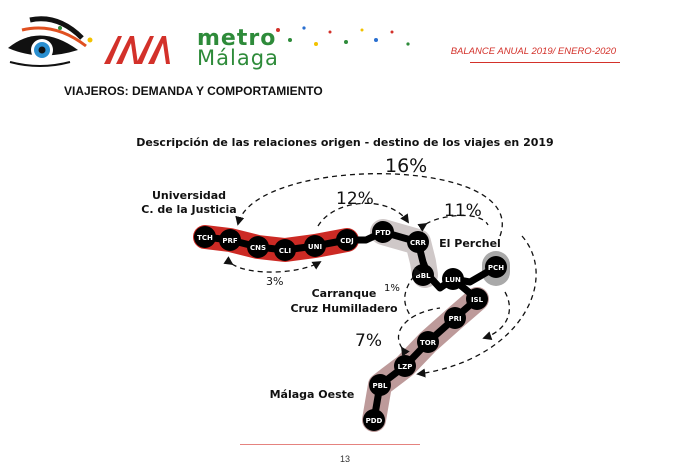 The width and height of the screenshot is (690, 475). Describe the element at coordinates (137, 50) in the screenshot. I see `mm-logo-icon` at that location.